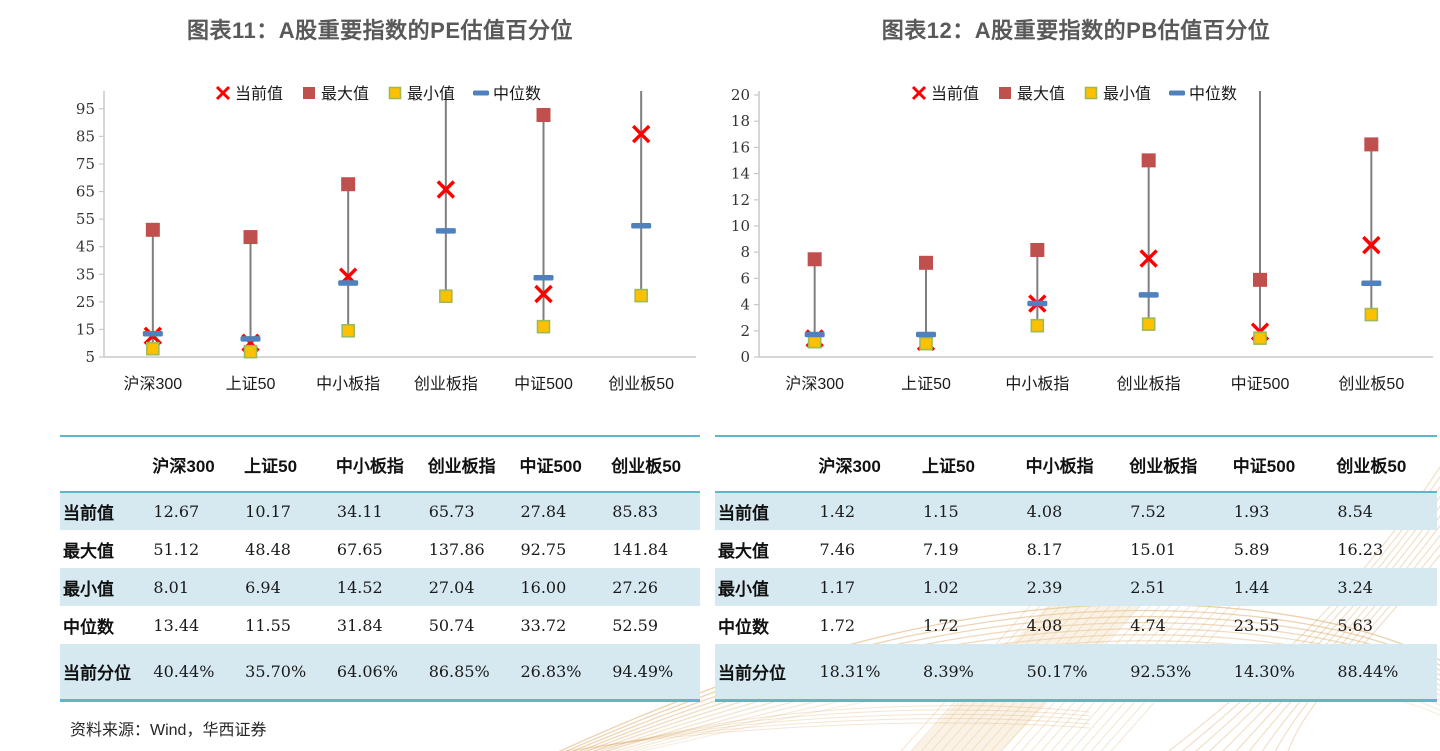  I want to click on y-tick-label: 14, so click(740, 174).